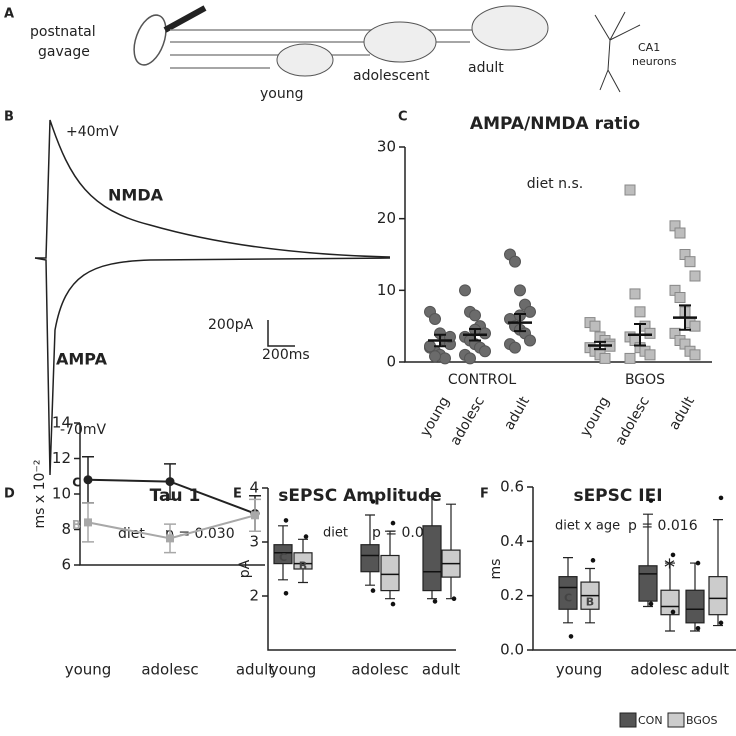 The image size is (736, 736). I want to click on scale-bar, so click(281, 333).